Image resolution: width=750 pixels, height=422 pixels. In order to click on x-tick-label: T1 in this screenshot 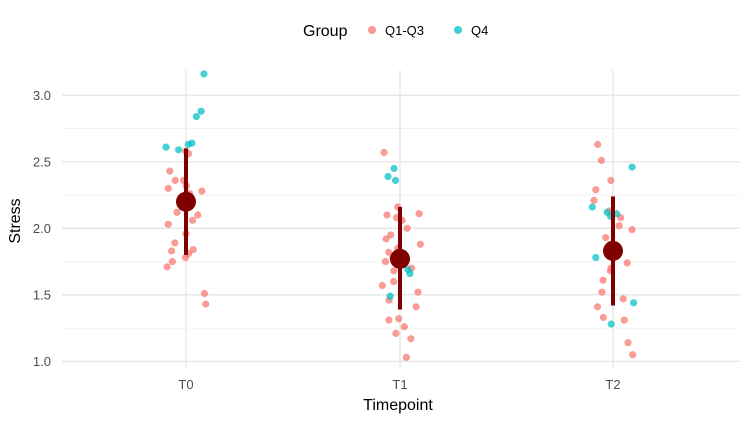, I will do `click(399, 384)`.